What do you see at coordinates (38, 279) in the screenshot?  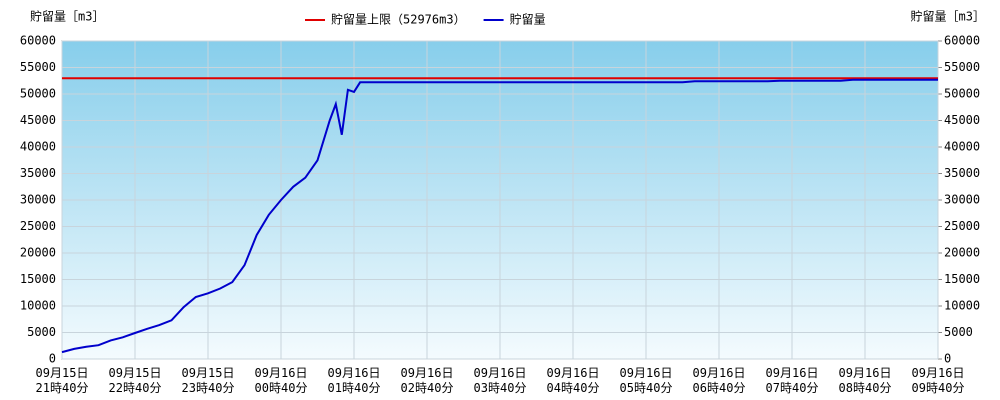 I see `y-tick-label: 15000` at bounding box center [38, 279].